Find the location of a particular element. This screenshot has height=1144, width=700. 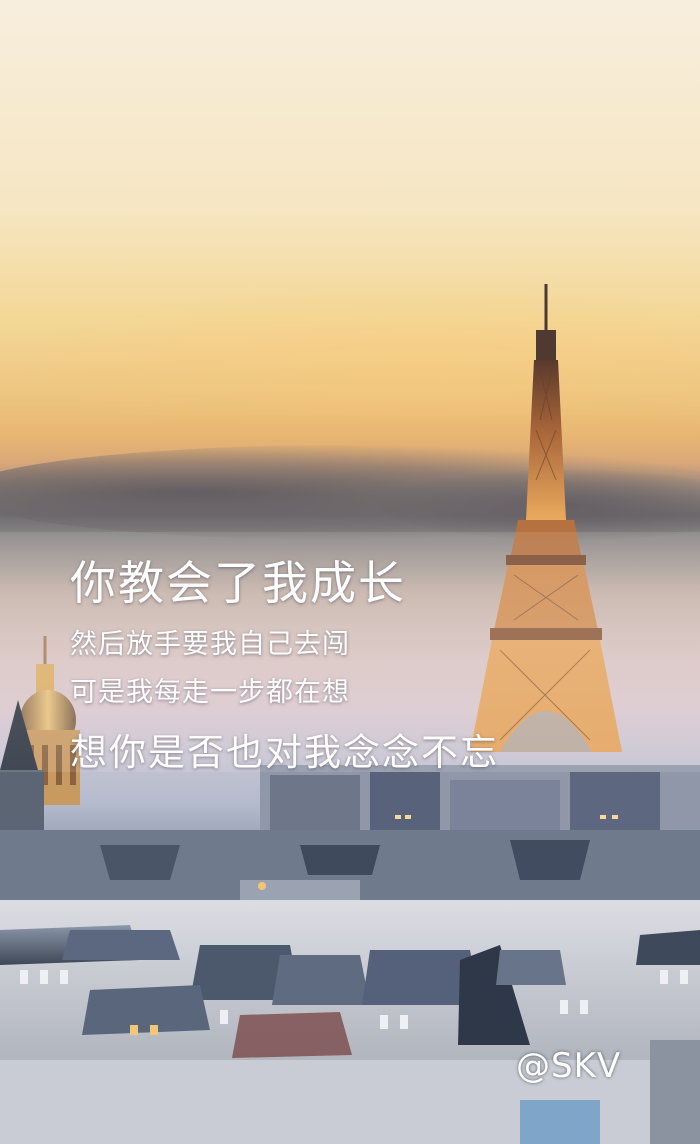

poem-line-1: 你教会了我成长 is located at coordinates (238, 583).